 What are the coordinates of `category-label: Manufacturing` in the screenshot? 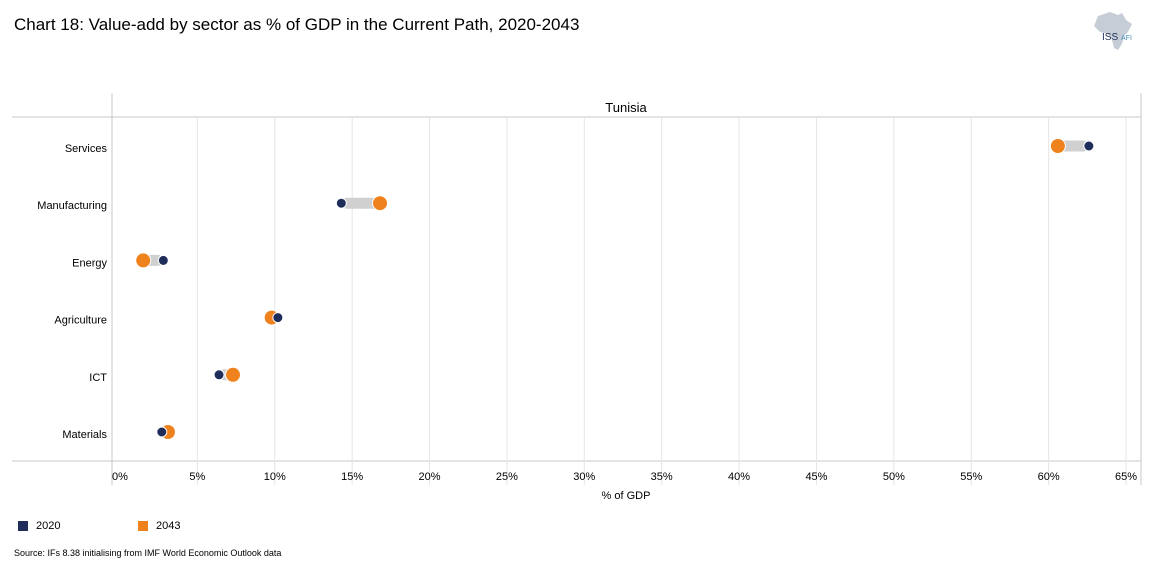 It's located at (72, 206).